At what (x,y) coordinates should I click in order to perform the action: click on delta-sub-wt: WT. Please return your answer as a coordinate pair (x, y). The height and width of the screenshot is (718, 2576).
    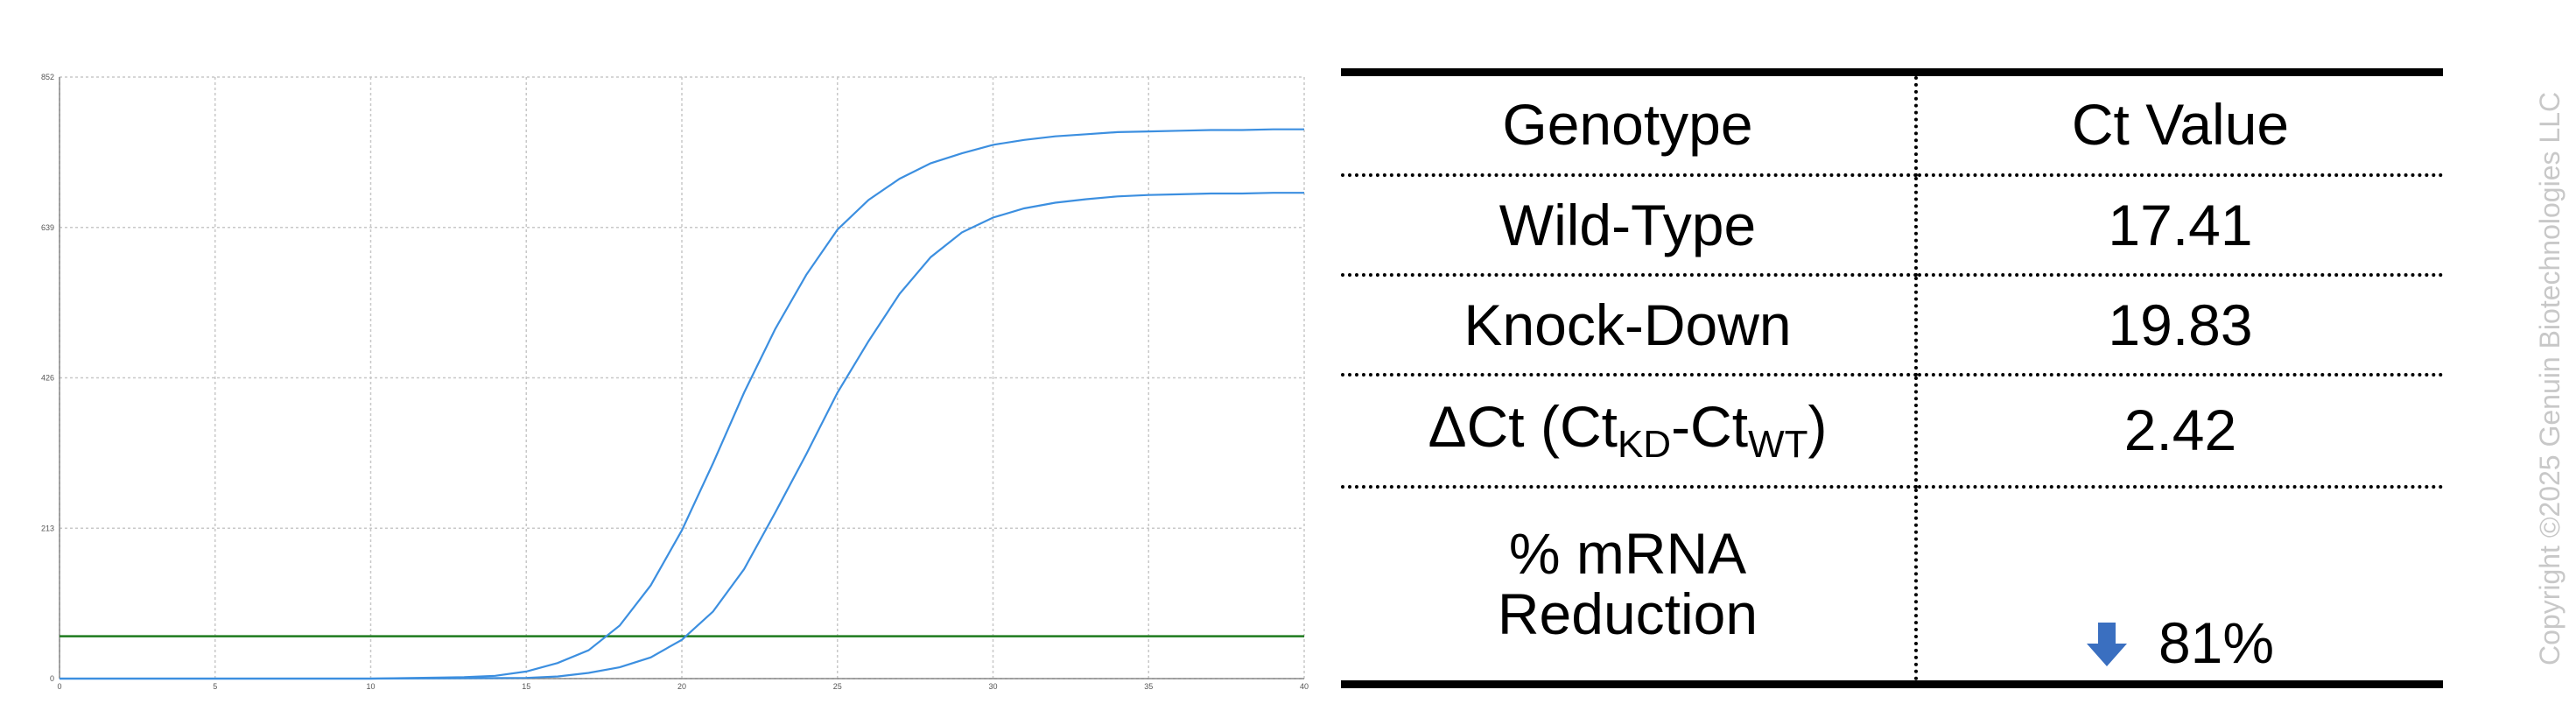
    Looking at the image, I should click on (1778, 444).